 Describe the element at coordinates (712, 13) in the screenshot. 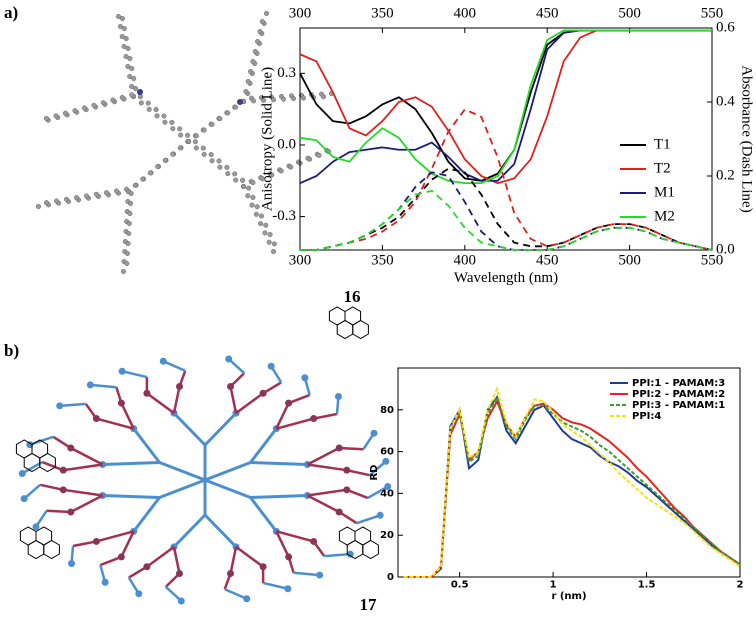

I see `x2-tick-label: 550` at that location.